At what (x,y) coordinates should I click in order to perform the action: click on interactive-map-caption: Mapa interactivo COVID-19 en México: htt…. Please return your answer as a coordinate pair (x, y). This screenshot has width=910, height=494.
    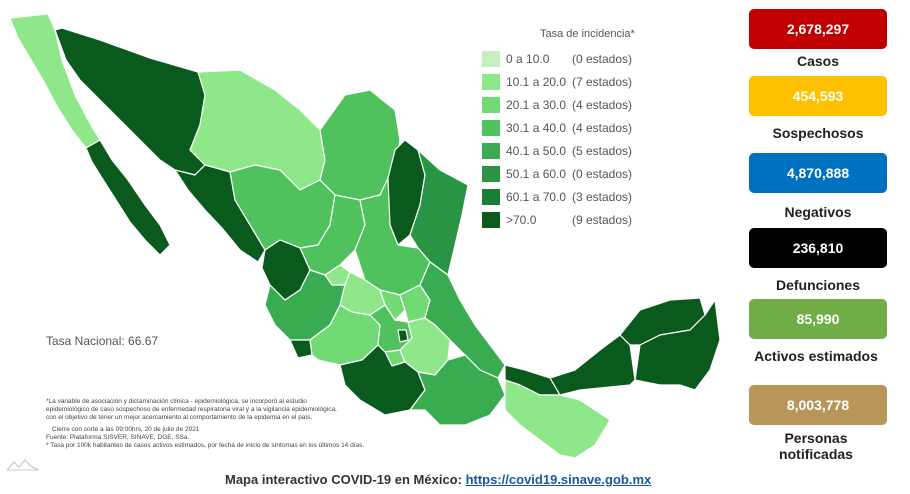
    Looking at the image, I should click on (438, 479).